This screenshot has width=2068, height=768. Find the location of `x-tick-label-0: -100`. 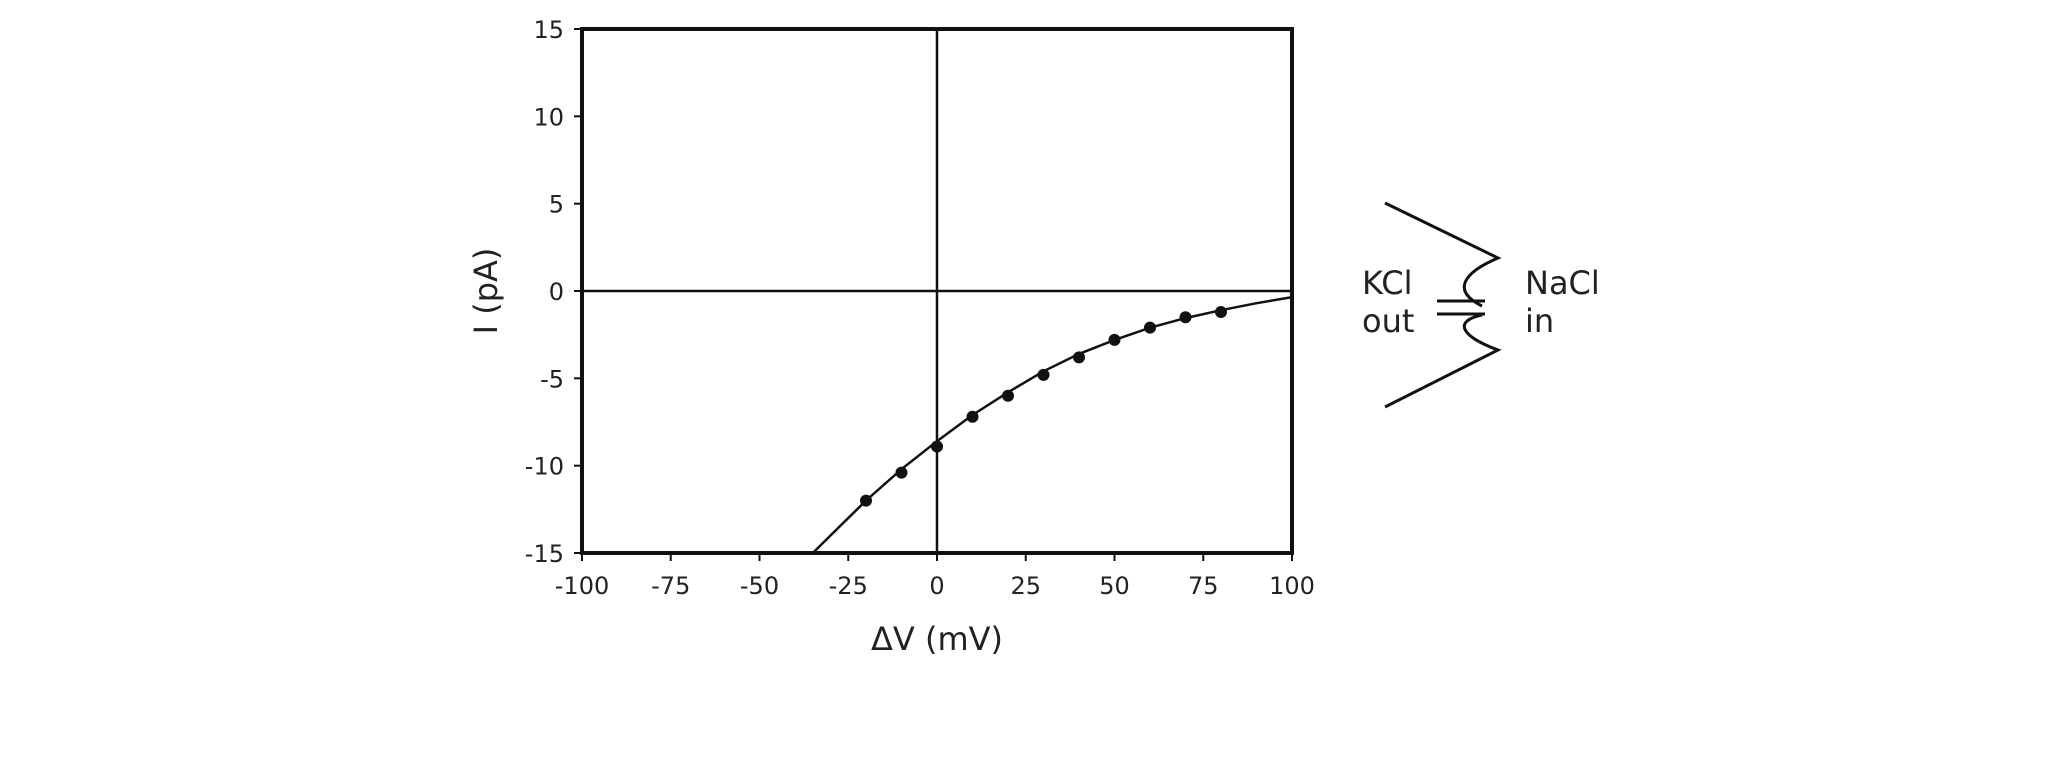

x-tick-label-0: -100 is located at coordinates (582, 586).